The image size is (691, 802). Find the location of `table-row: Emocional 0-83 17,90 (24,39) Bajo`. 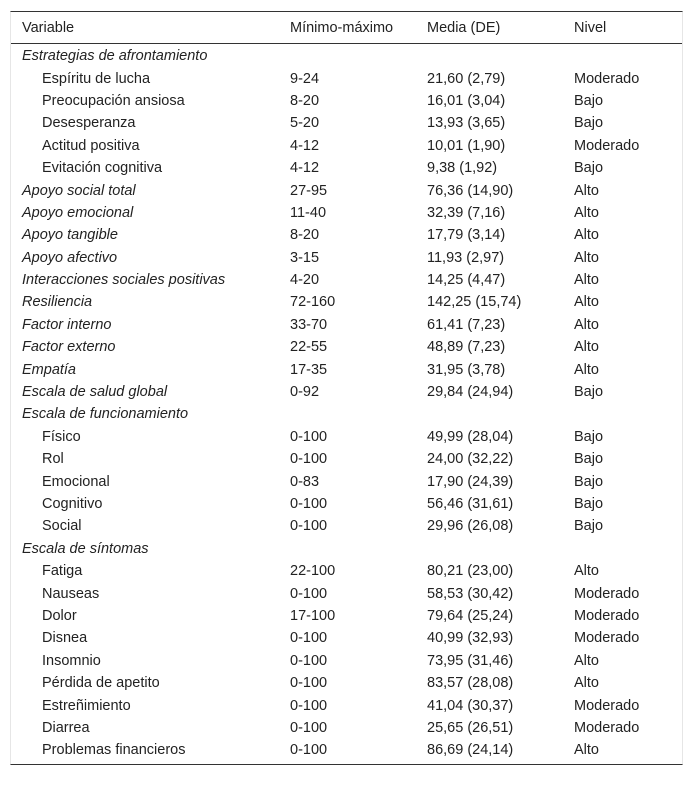

table-row: Emocional 0-83 17,90 (24,39) Bajo is located at coordinates (346, 481).